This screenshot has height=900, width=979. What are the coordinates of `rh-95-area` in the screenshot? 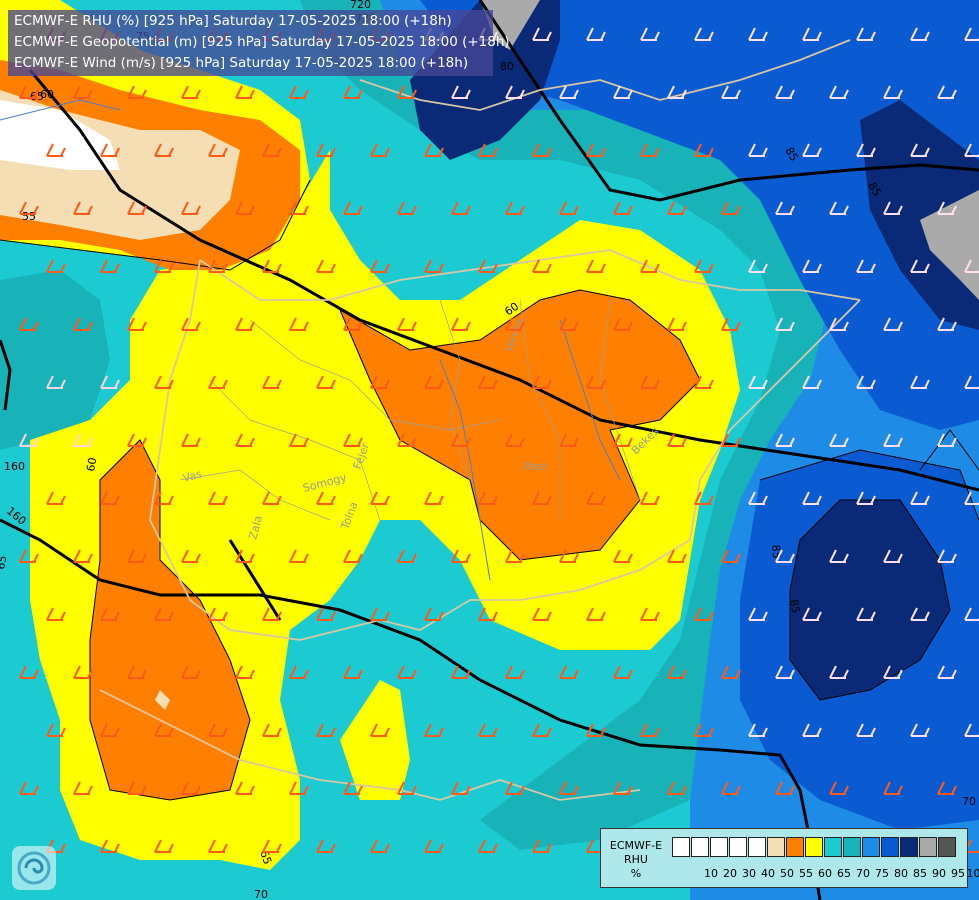 It's located at (949, 245).